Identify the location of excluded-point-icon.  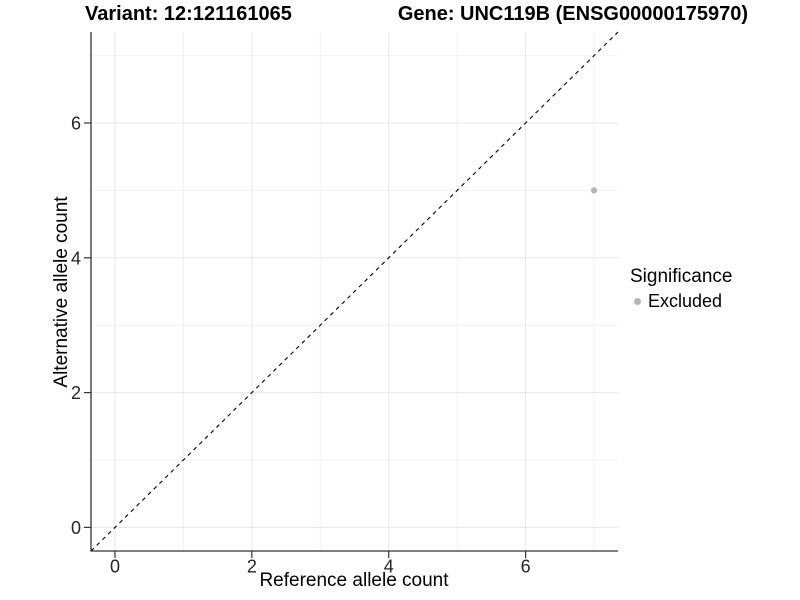
(637, 301).